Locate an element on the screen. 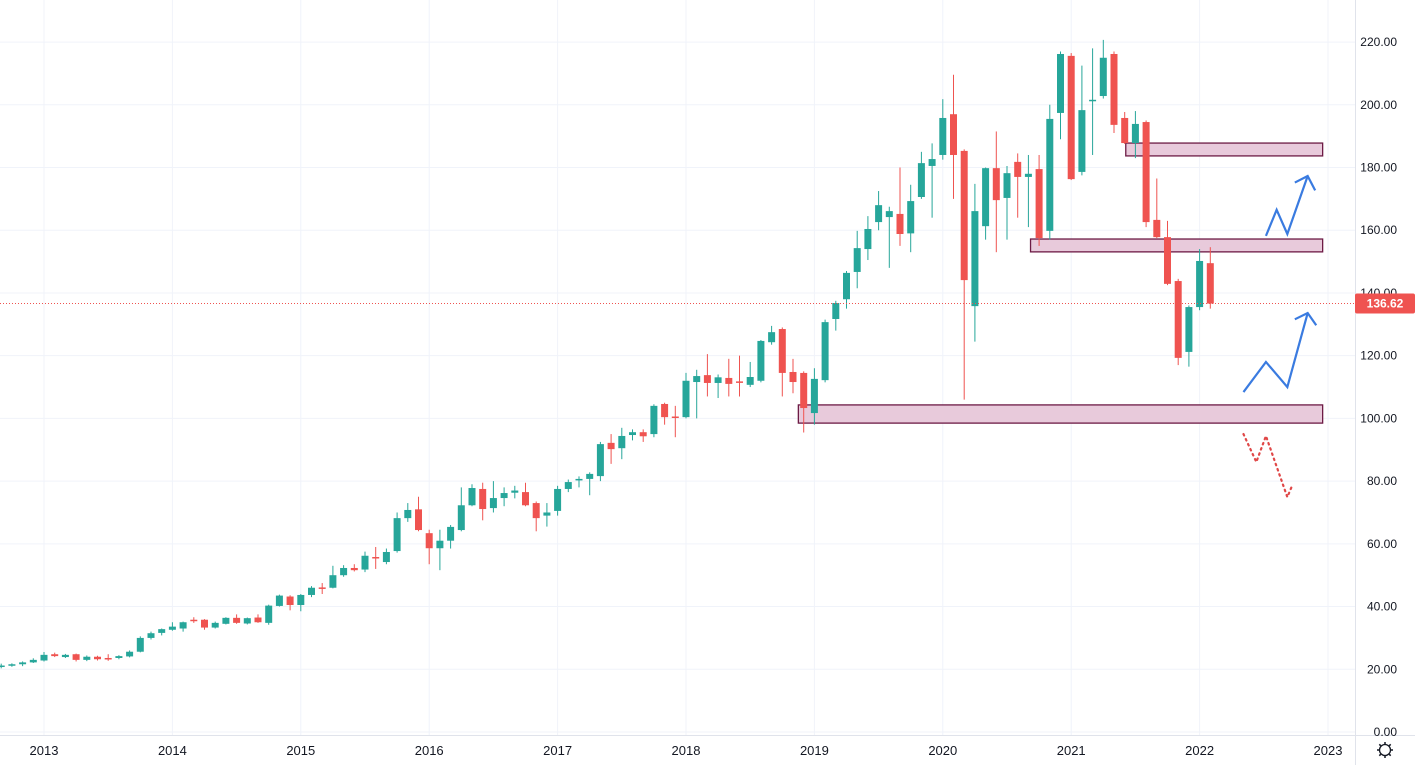  bullish-zigzag-lower is located at coordinates (1275, 352).